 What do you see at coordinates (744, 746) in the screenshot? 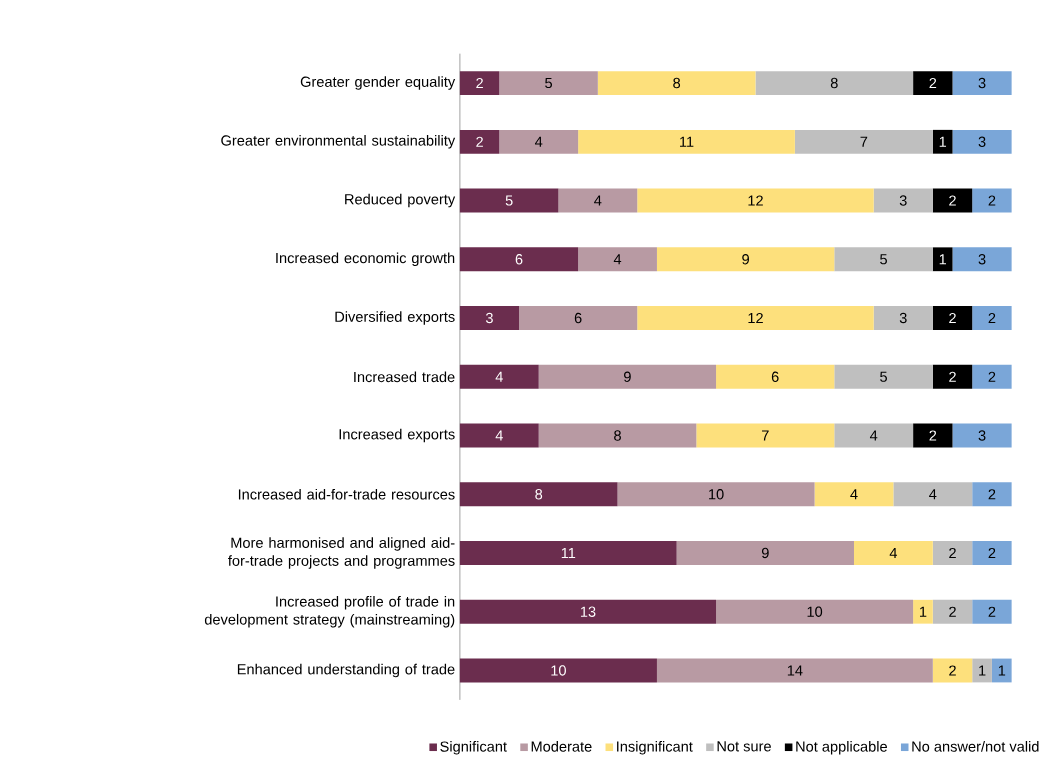
I see `legend-label: Not sure` at bounding box center [744, 746].